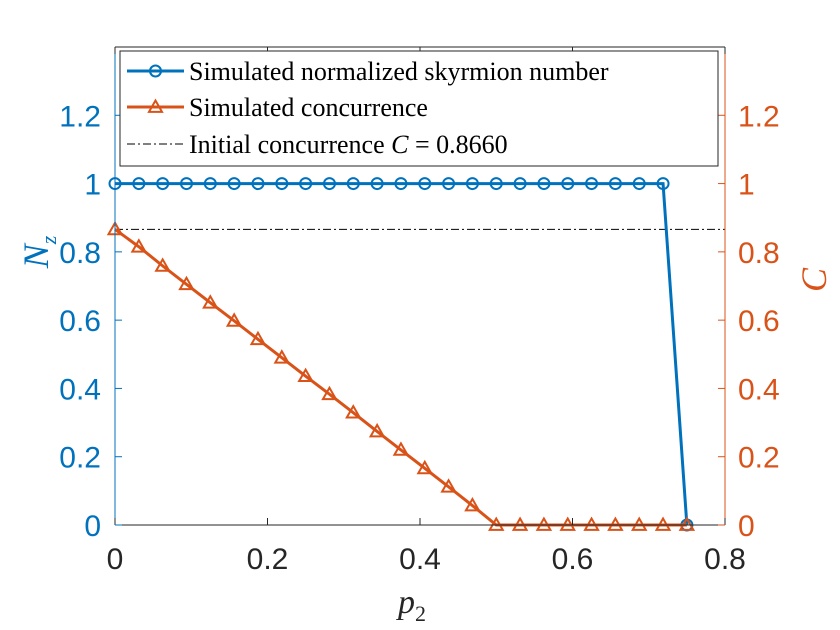 This screenshot has width=840, height=630. I want to click on legend-box, so click(419, 108).